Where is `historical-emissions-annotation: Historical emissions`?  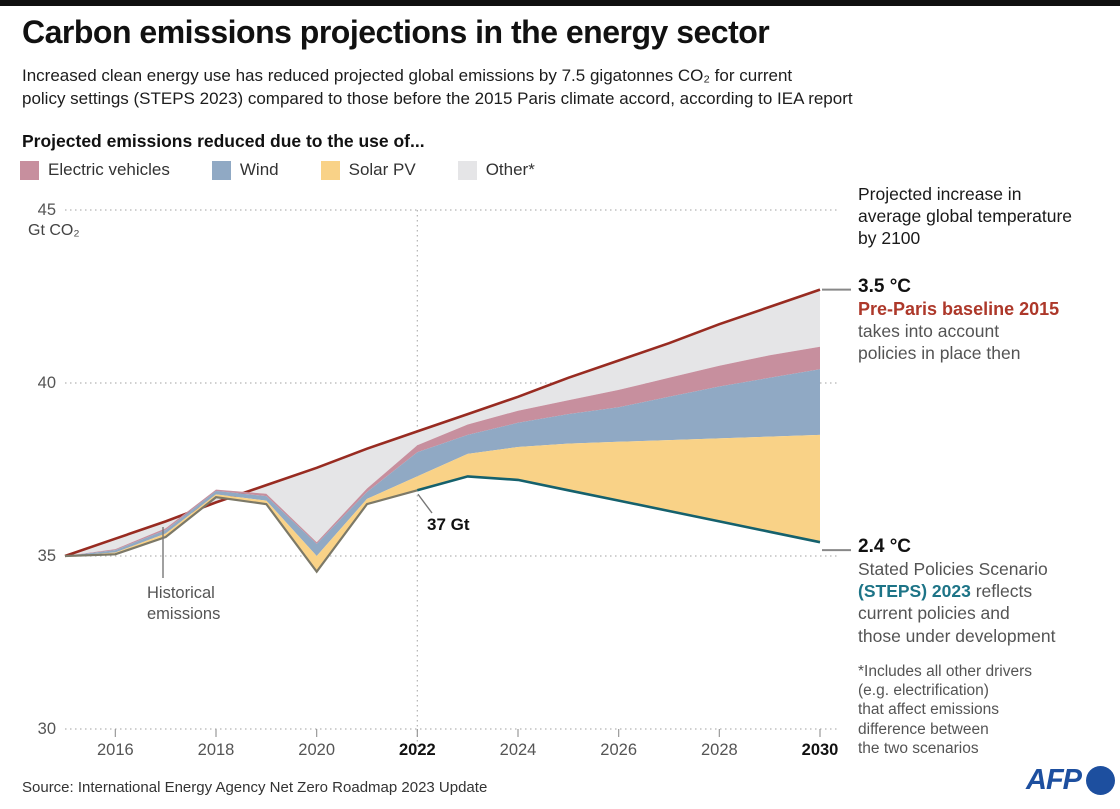
historical-emissions-annotation: Historical emissions is located at coordinates (184, 604).